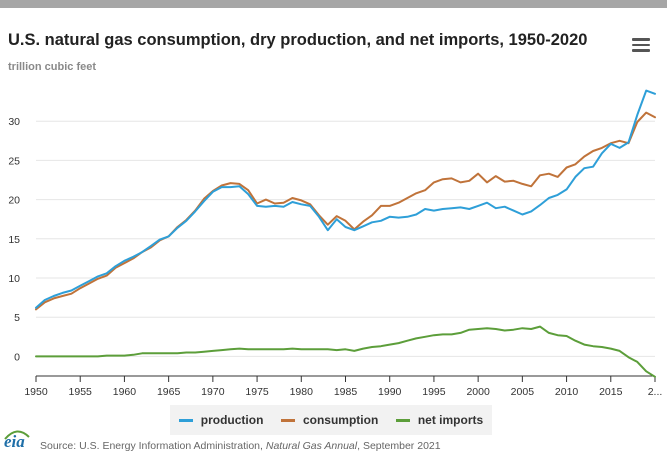 This screenshot has width=667, height=457. Describe the element at coordinates (311, 446) in the screenshot. I see `source-publication: Natural Gas Annual` at that location.